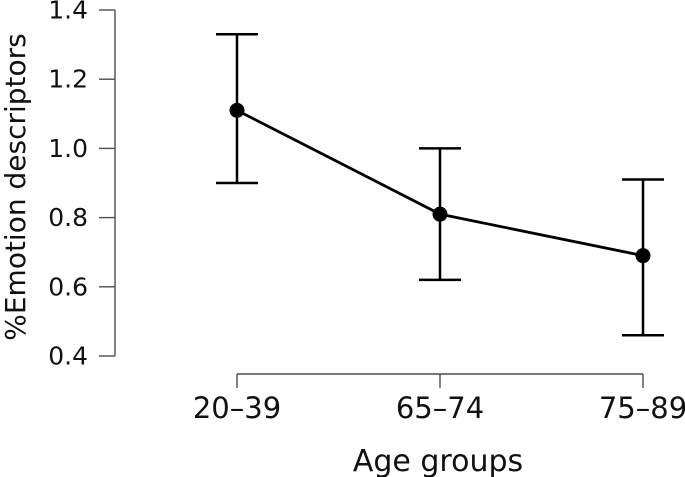 This screenshot has height=477, width=685. Describe the element at coordinates (440, 408) in the screenshot. I see `x-tick-label: 65–74` at that location.